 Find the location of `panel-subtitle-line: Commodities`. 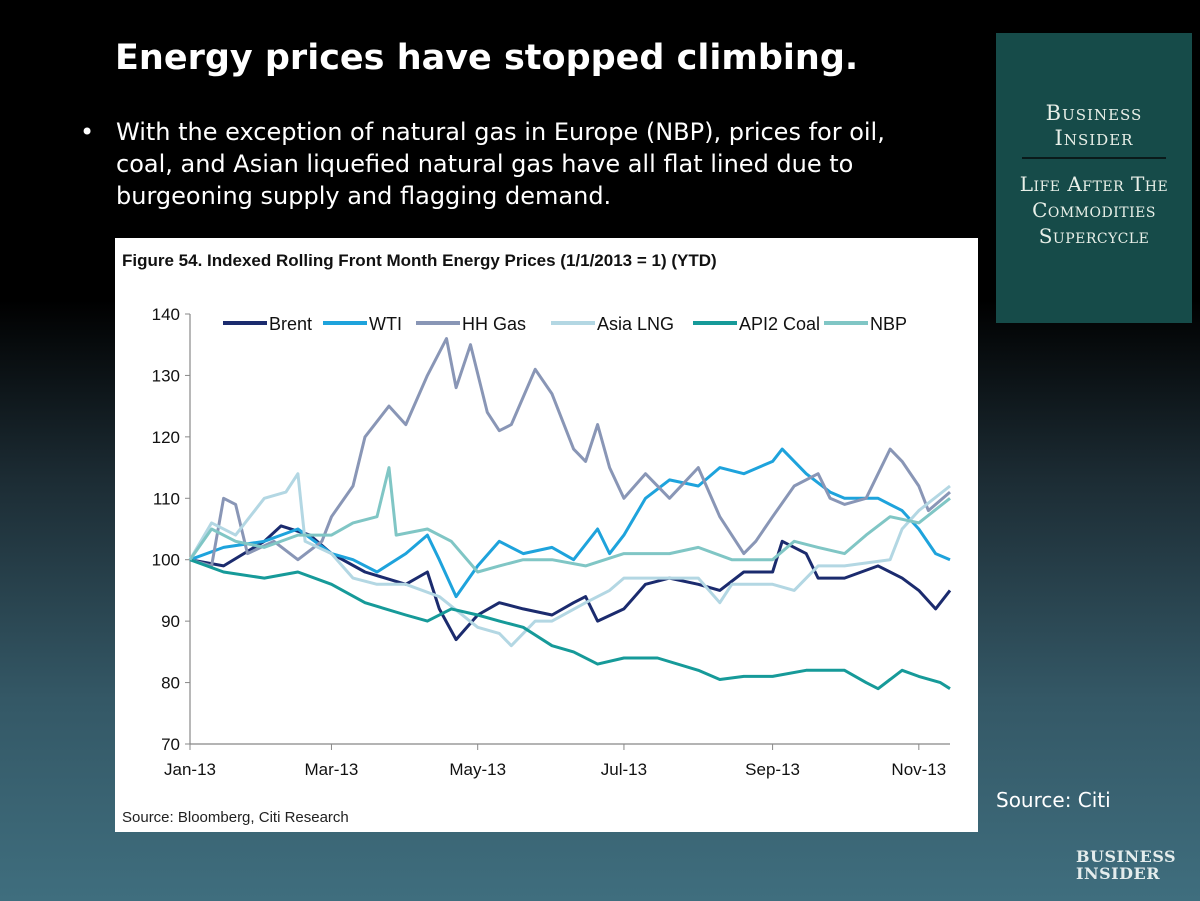

panel-subtitle-line: Commodities is located at coordinates (1094, 210).